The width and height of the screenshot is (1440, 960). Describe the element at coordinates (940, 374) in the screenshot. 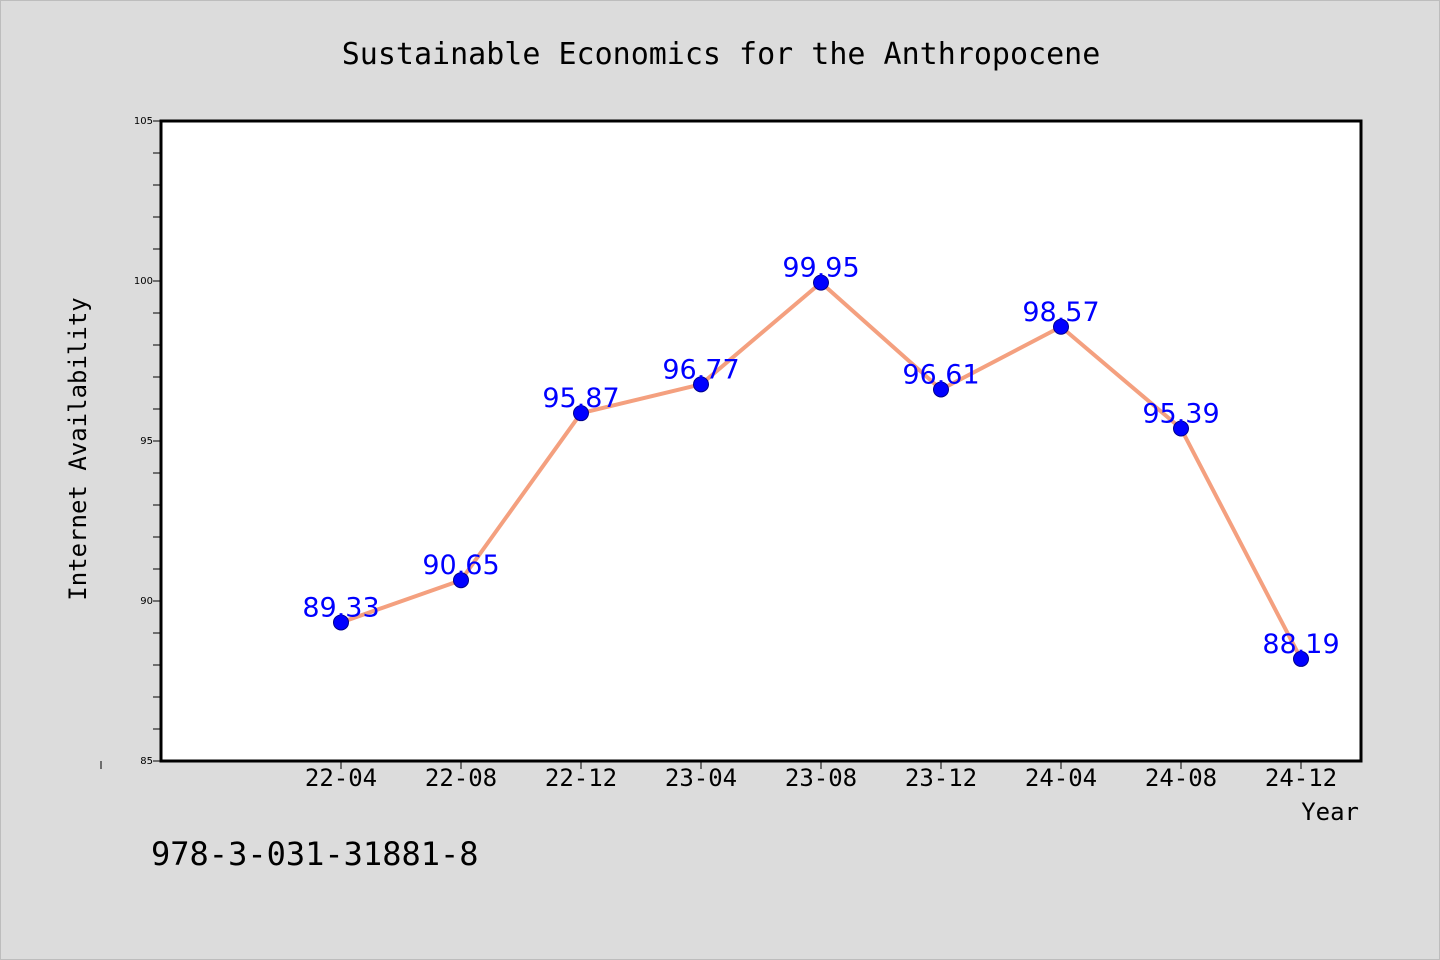

I see `data-label: 96.61` at that location.